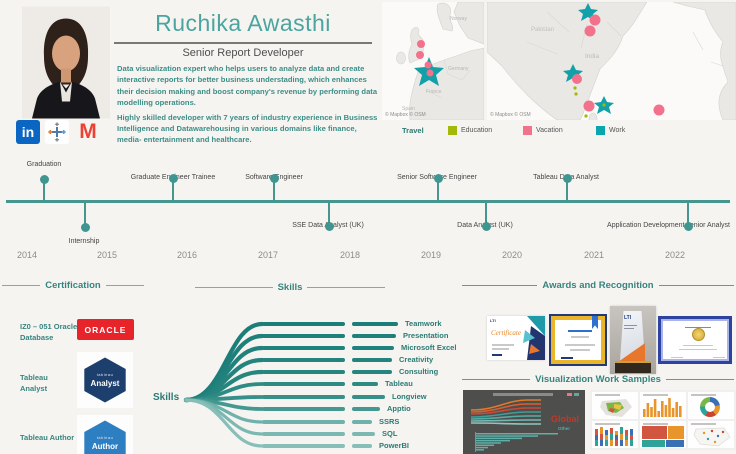 The image size is (736, 454). I want to click on badge-brand: tableau, so click(105, 374).